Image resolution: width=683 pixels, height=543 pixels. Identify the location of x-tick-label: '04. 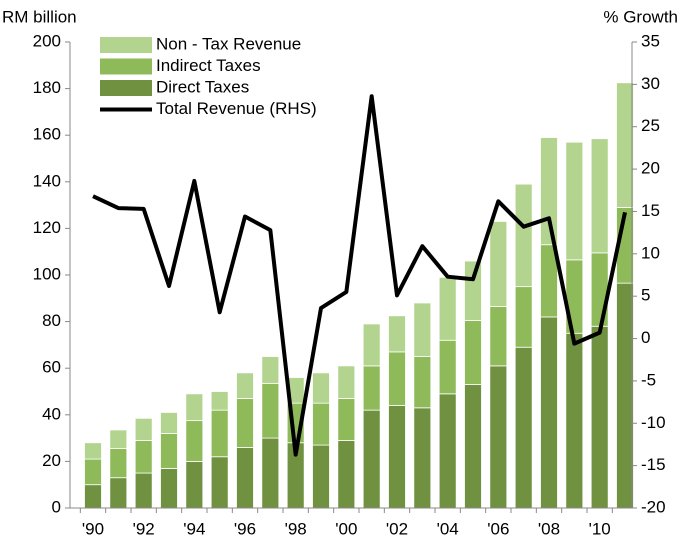
(448, 528).